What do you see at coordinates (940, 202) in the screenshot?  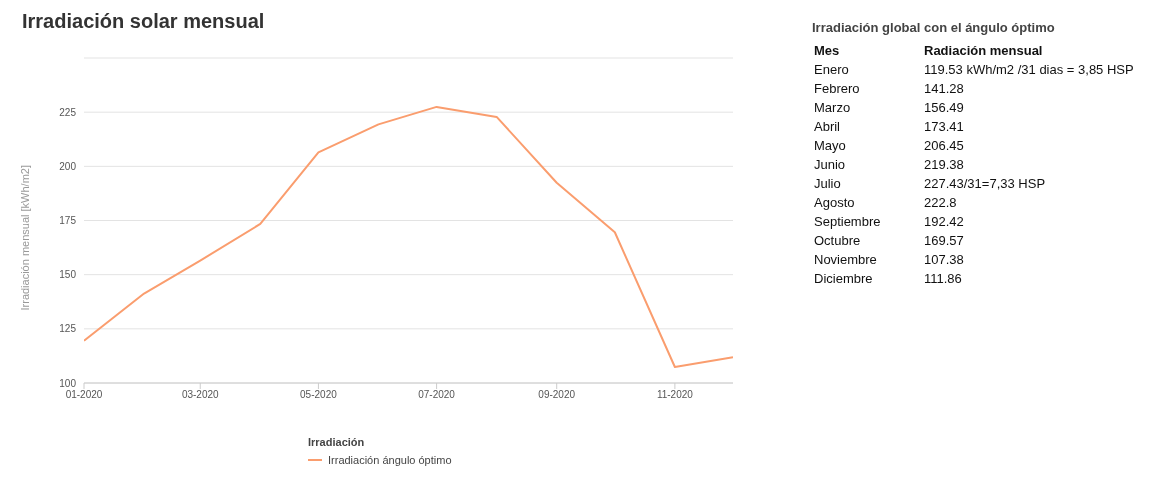 I see `text: 222.8` at bounding box center [940, 202].